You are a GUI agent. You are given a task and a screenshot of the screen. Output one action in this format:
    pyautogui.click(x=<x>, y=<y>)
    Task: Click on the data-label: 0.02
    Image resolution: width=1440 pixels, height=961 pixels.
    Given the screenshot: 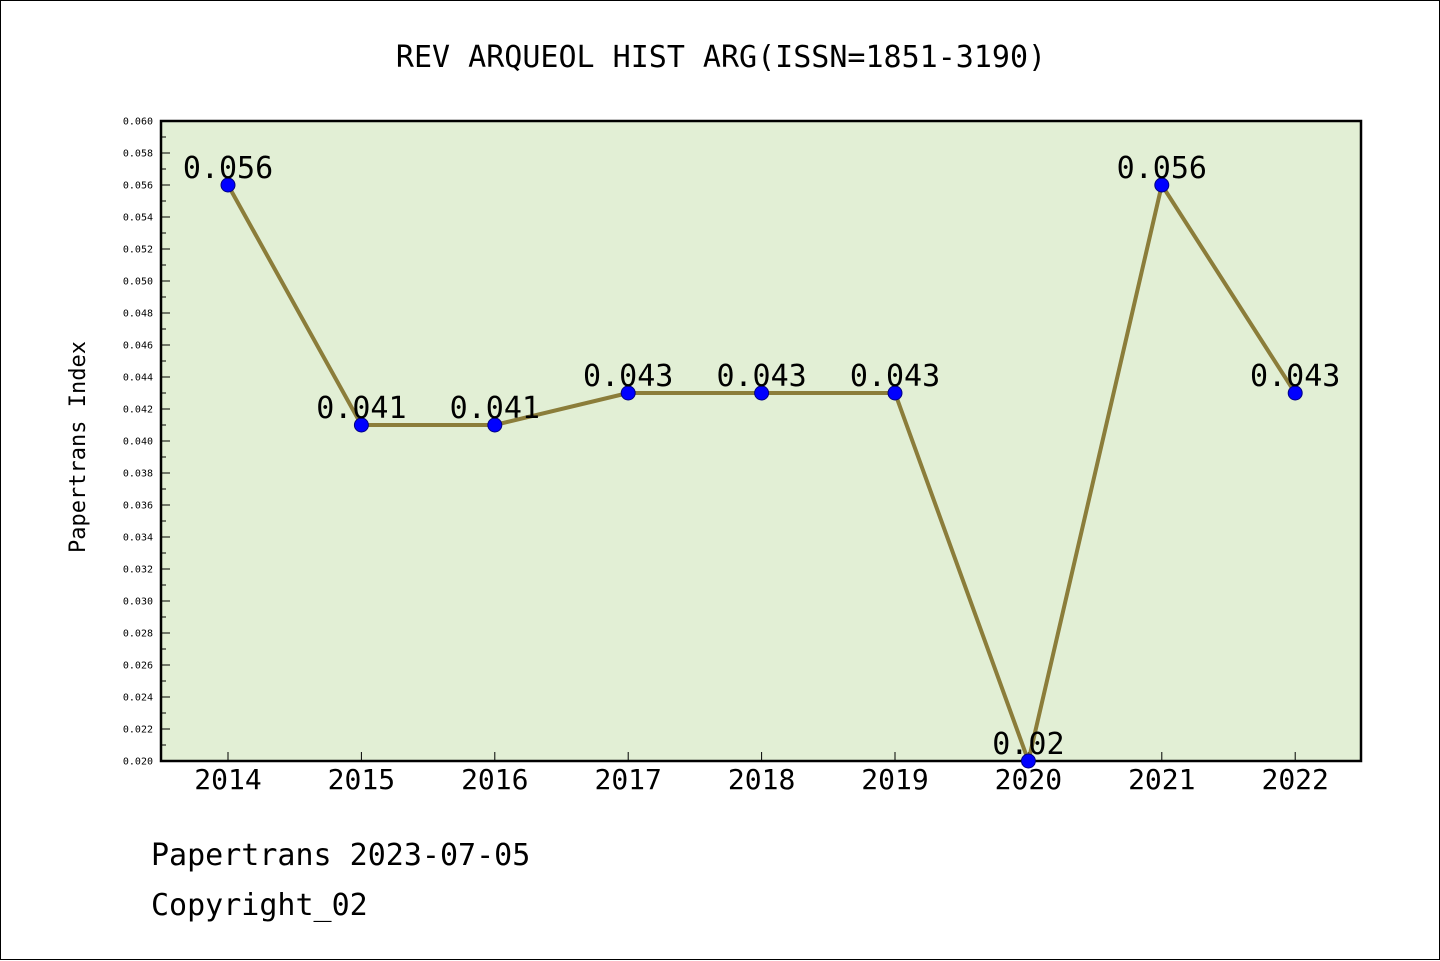 What is the action you would take?
    pyautogui.click(x=1028, y=744)
    